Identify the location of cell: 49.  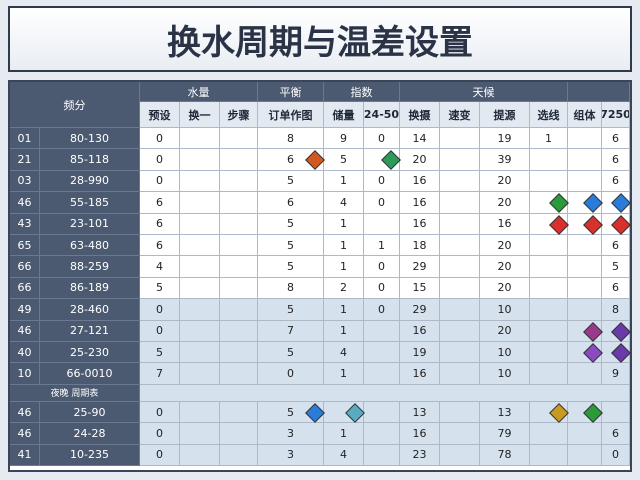
(25, 310).